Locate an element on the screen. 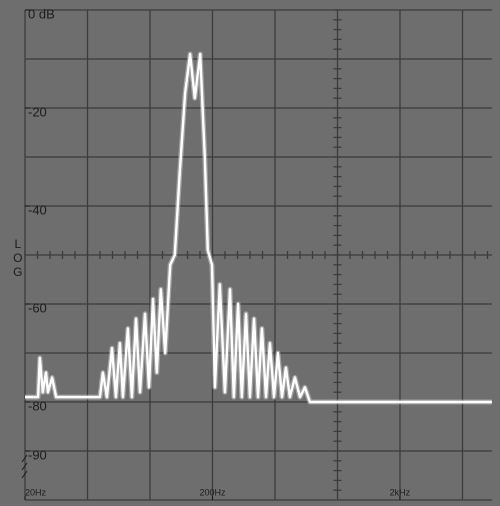 The width and height of the screenshot is (500, 506). slash-marks is located at coordinates (24, 466).